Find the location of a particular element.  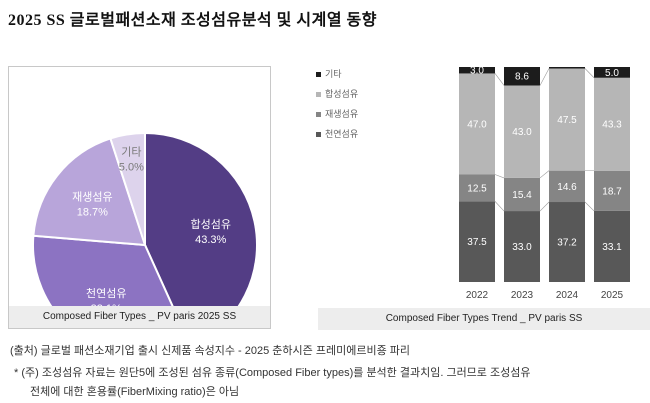

bar-label-synthetic-2025: 43.3 is located at coordinates (612, 125).